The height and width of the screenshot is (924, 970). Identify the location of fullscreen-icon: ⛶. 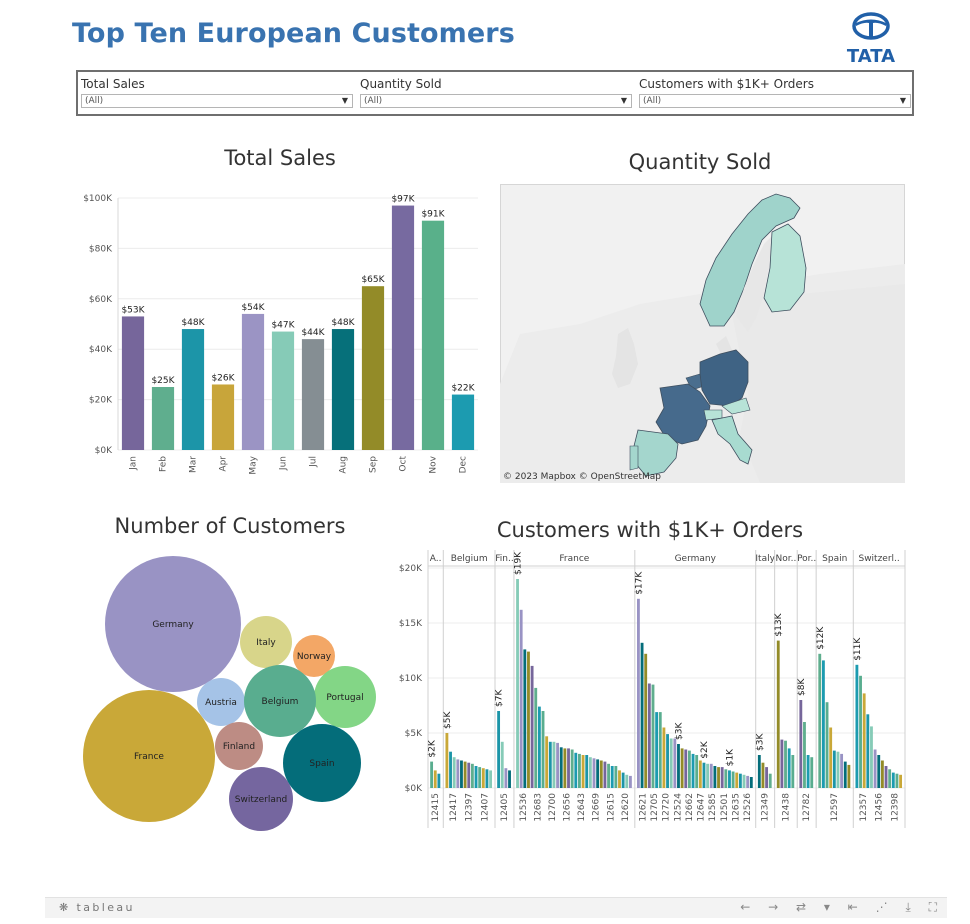
(932, 907).